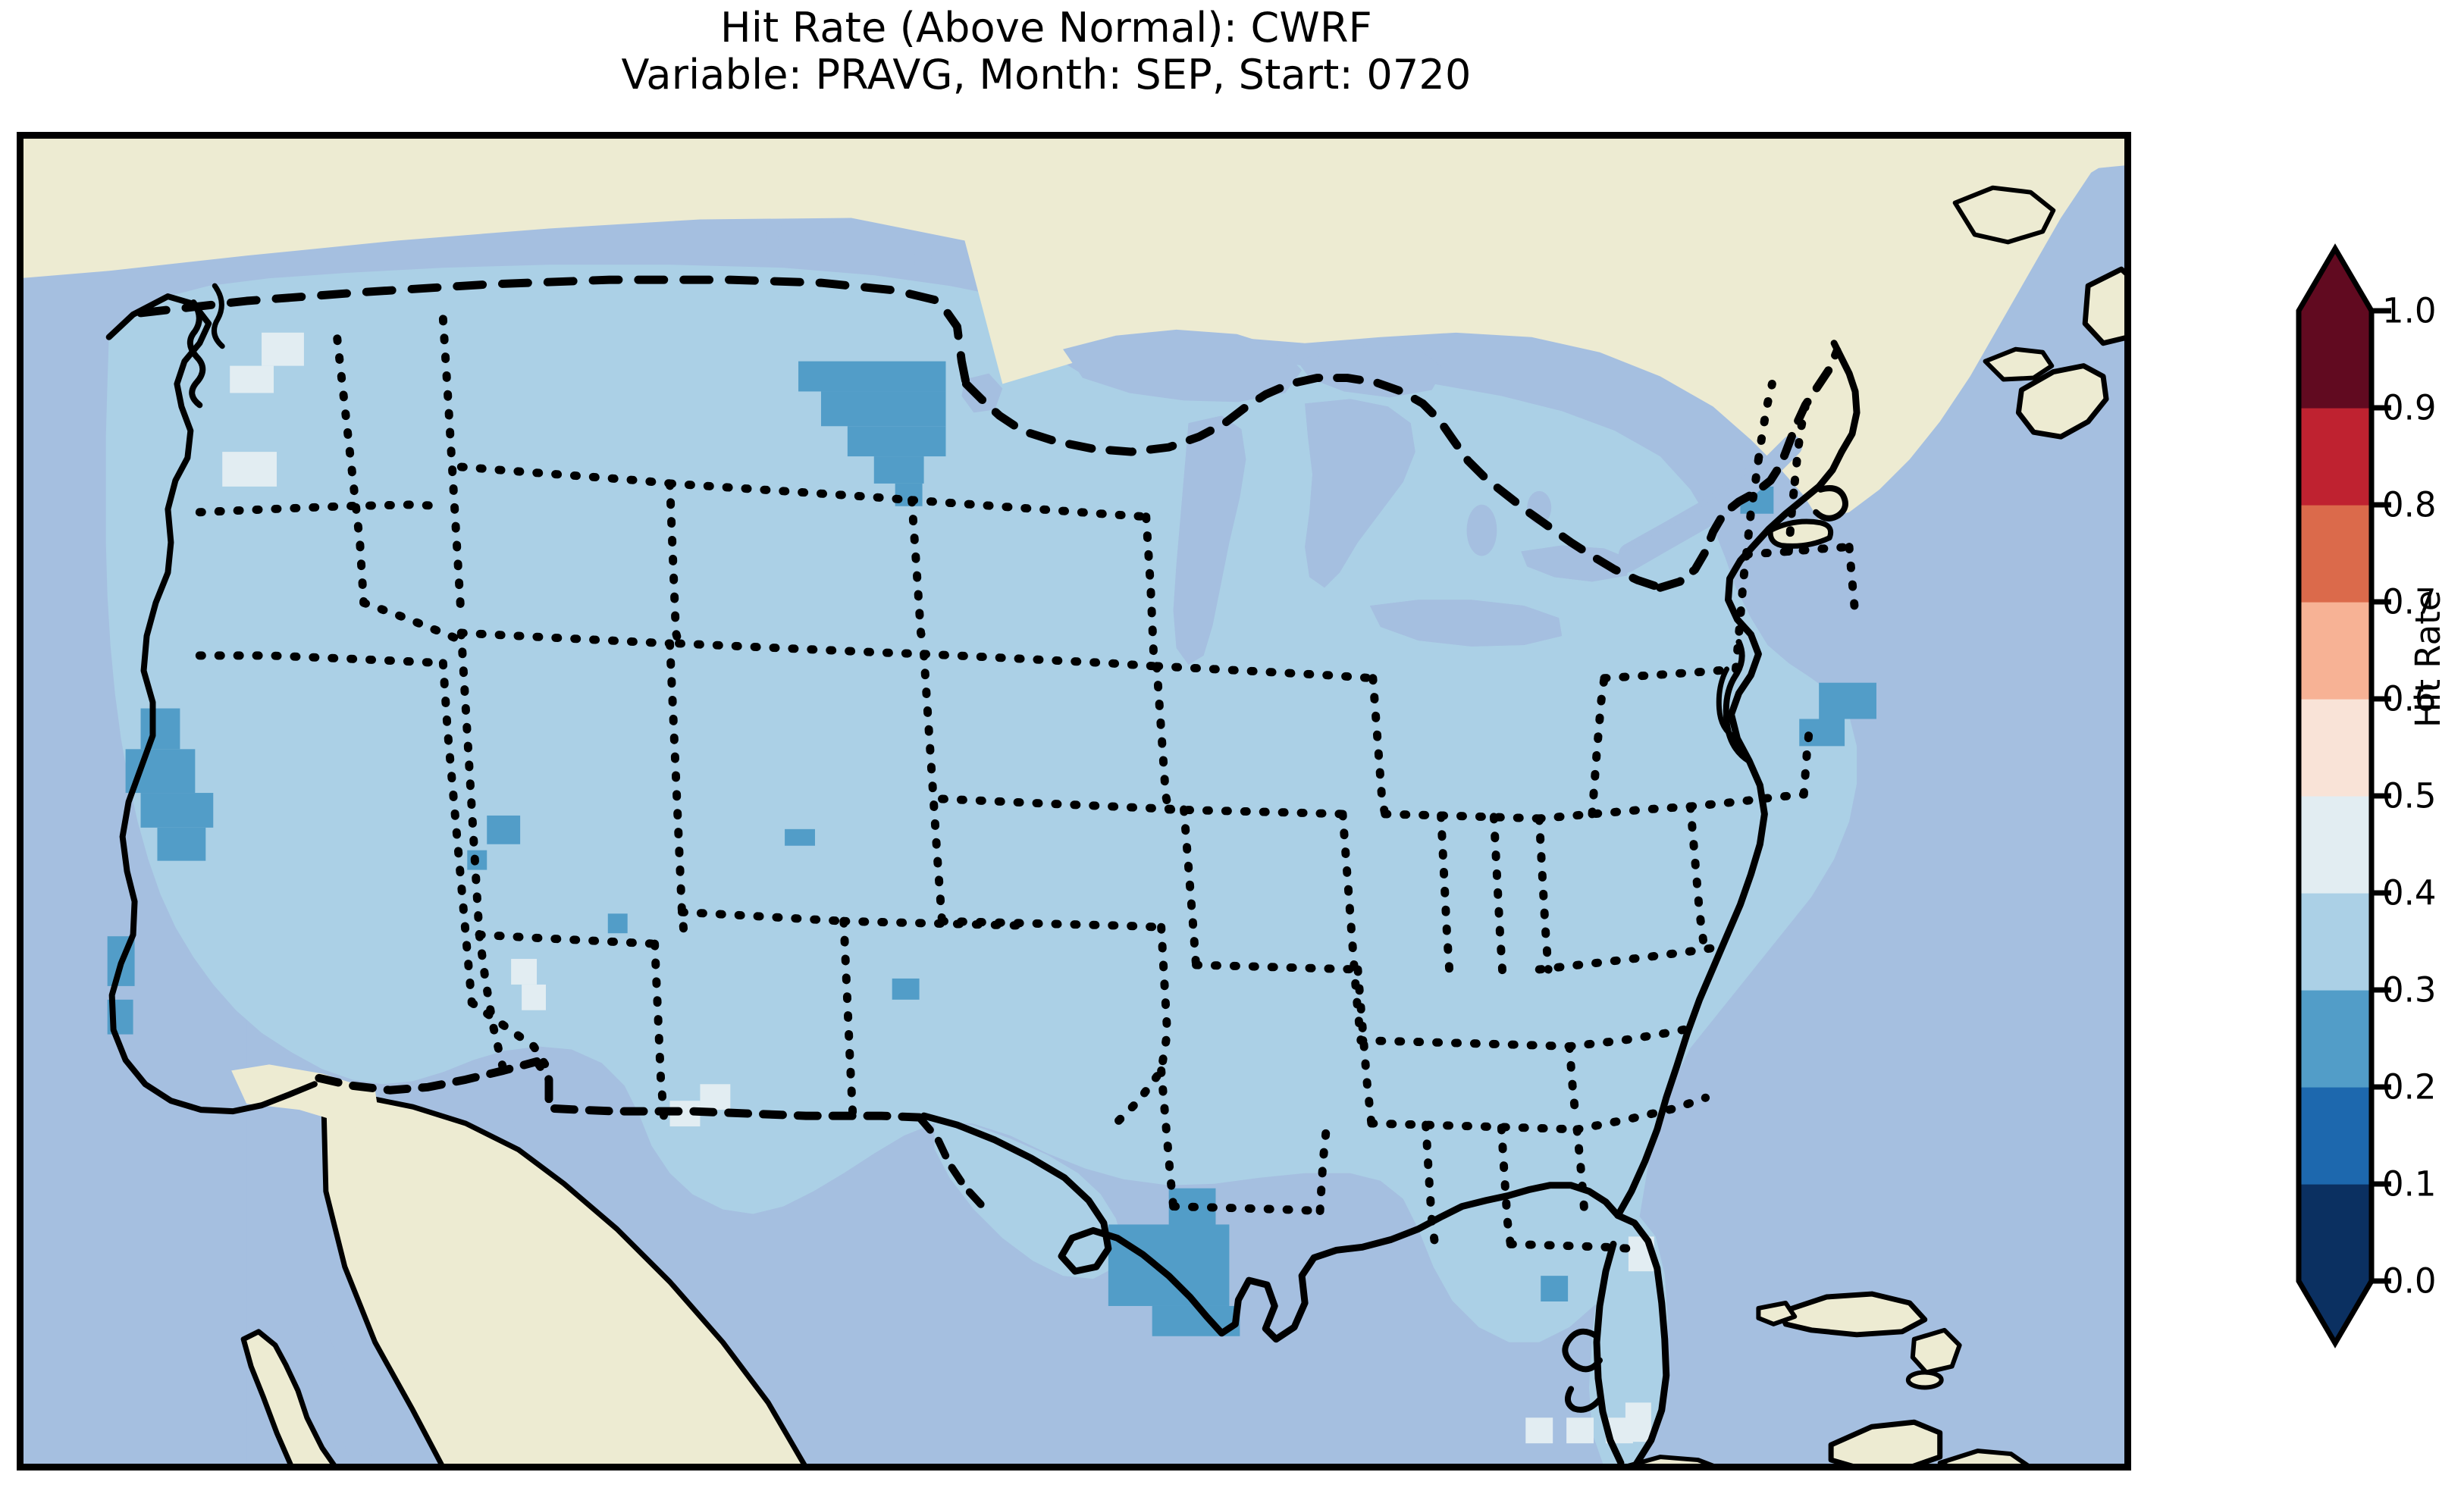 The image size is (2464, 1494). Describe the element at coordinates (2105, 306) in the screenshot. I see `newfoundland-sw` at that location.